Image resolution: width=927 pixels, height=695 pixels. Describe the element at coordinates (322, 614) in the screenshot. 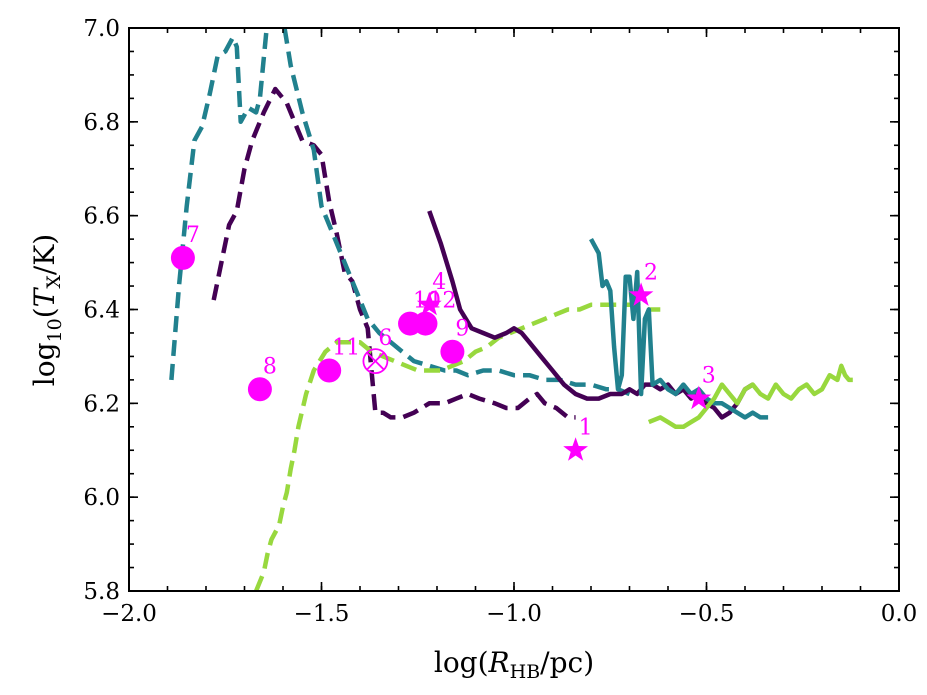

I see `x-tick-label: −1.5` at that location.